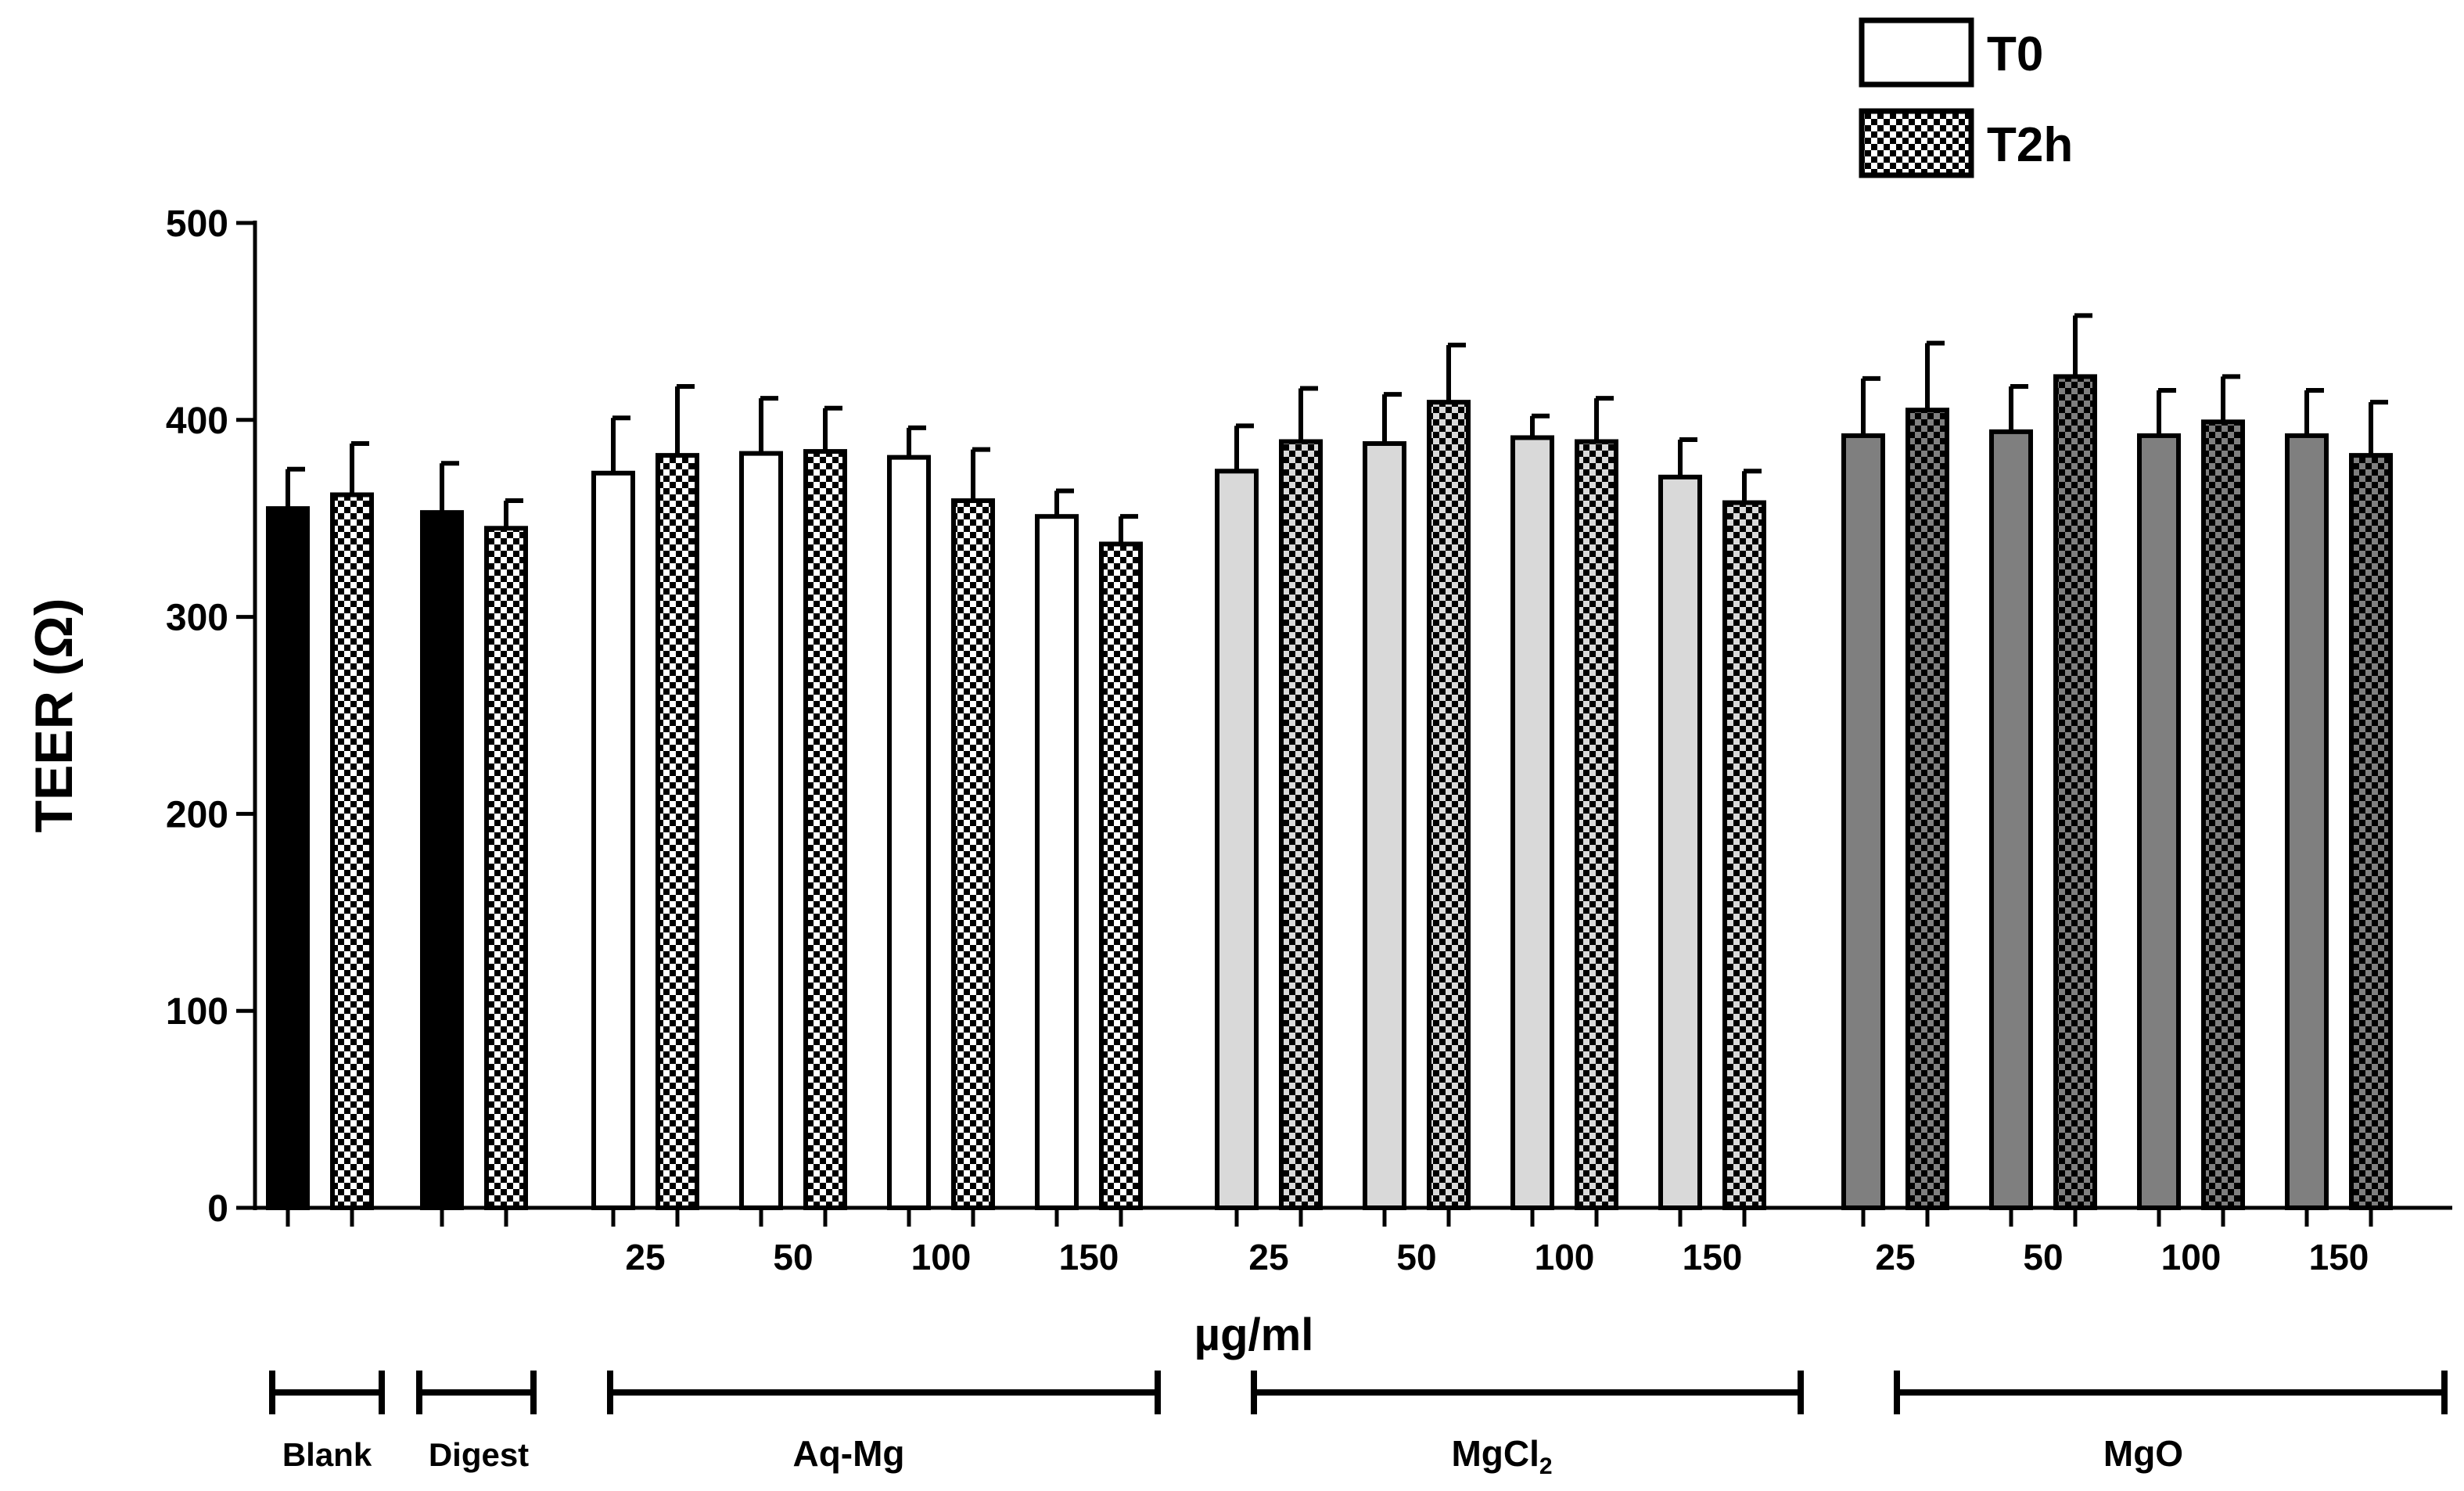  What do you see at coordinates (1927, 809) in the screenshot?
I see `mgo-25-t2h-bar` at bounding box center [1927, 809].